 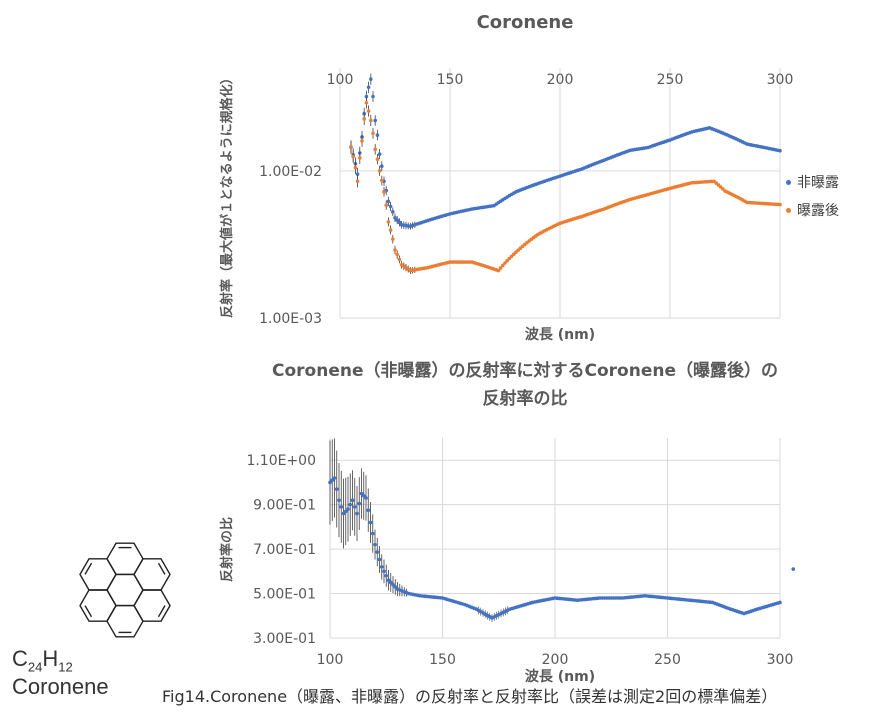 I want to click on x-tick-label: 150, so click(x=442, y=660).